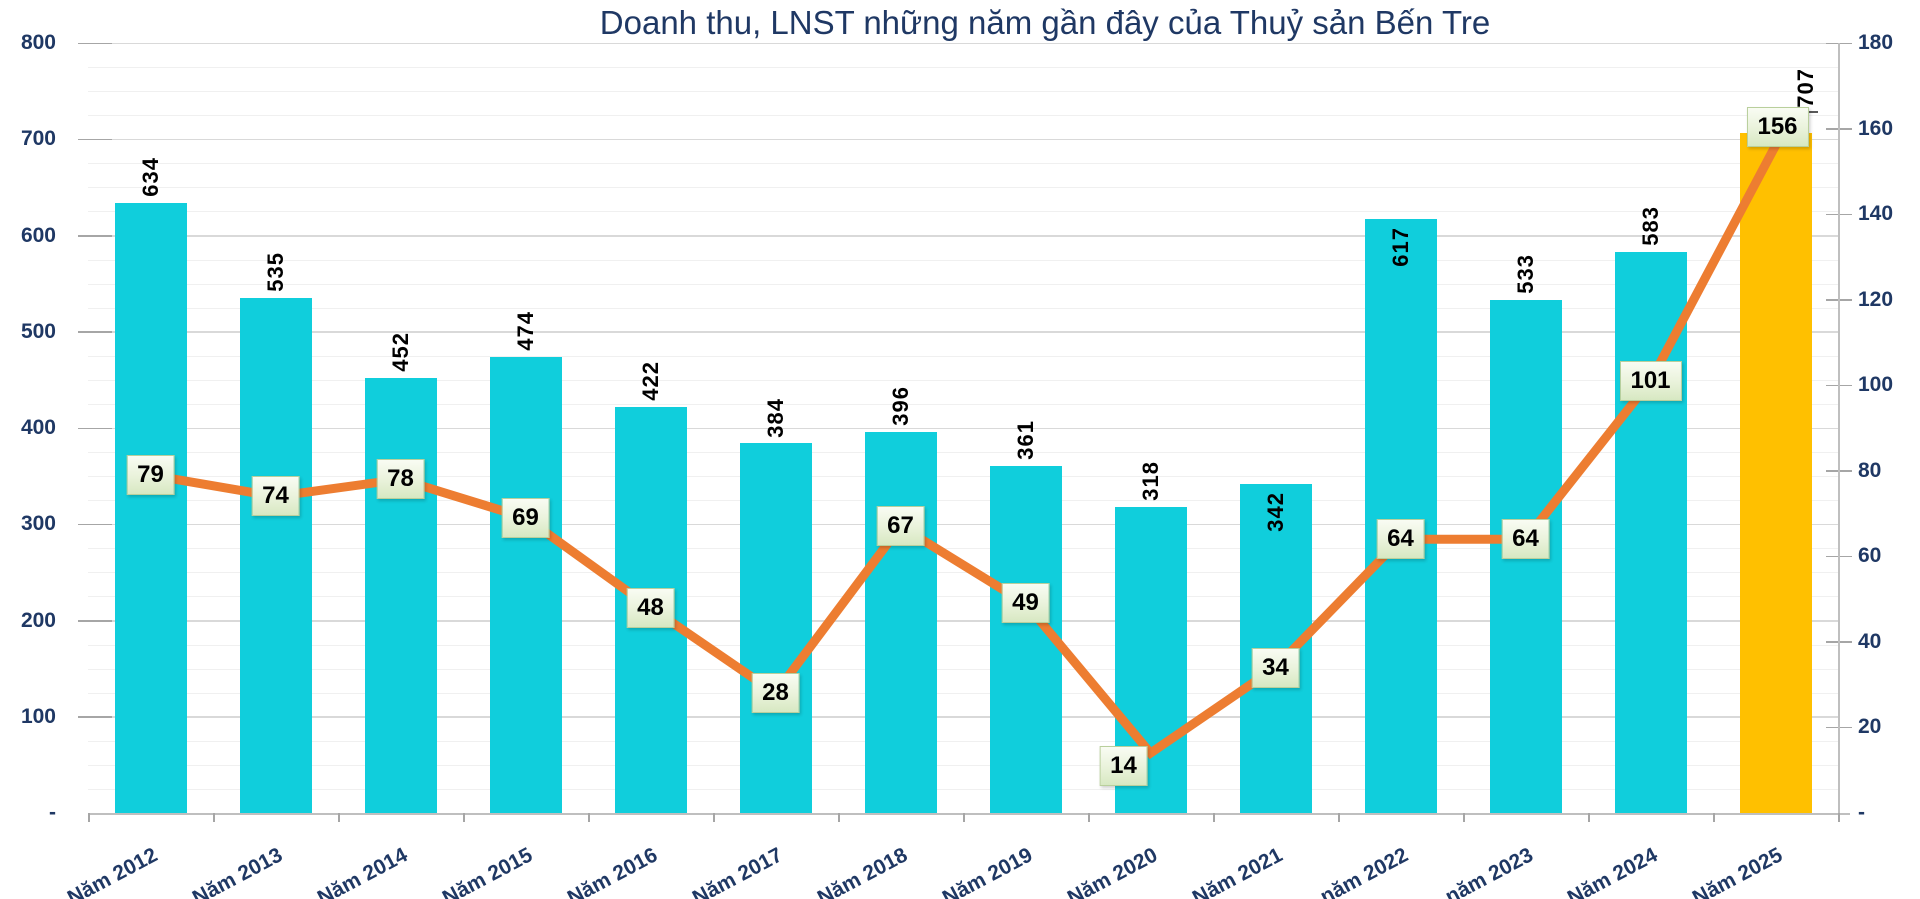 Image resolution: width=1920 pixels, height=899 pixels. Describe the element at coordinates (38, 620) in the screenshot. I see `left-axis-tick-label: 200` at that location.